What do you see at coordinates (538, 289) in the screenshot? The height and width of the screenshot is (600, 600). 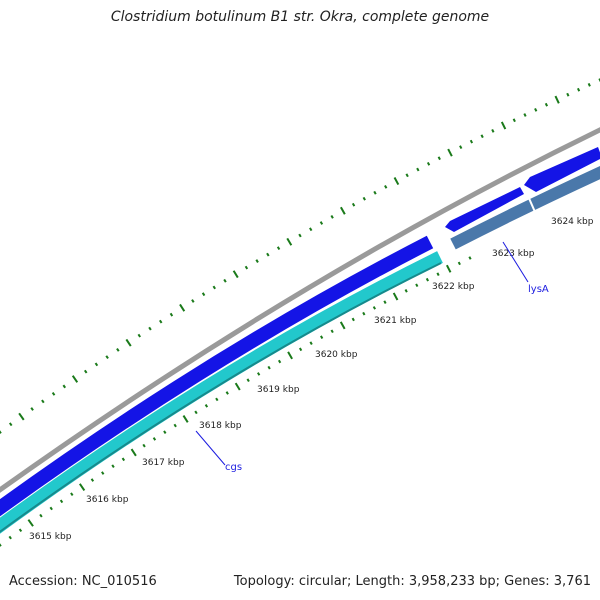 I see `gene-label-lysa: lysA` at bounding box center [538, 289].